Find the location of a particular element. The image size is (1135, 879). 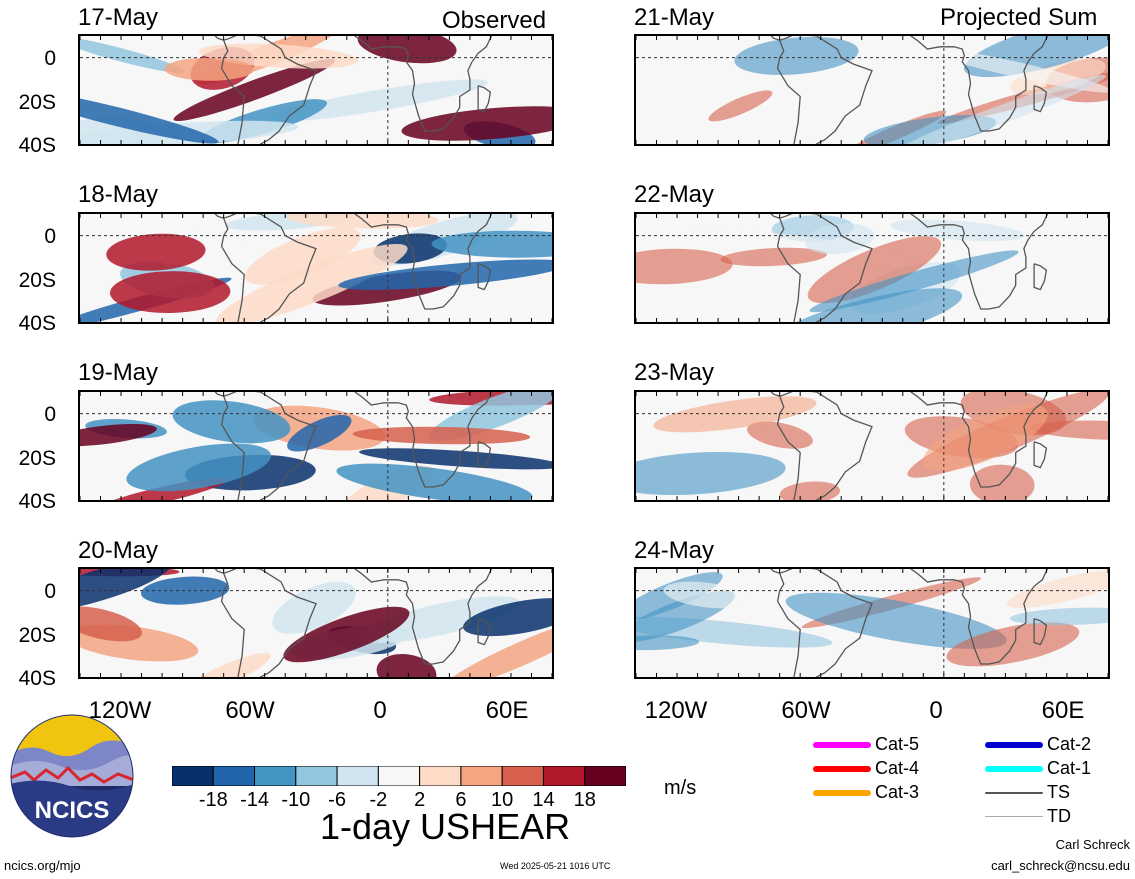

legend-label: TS is located at coordinates (1059, 792).